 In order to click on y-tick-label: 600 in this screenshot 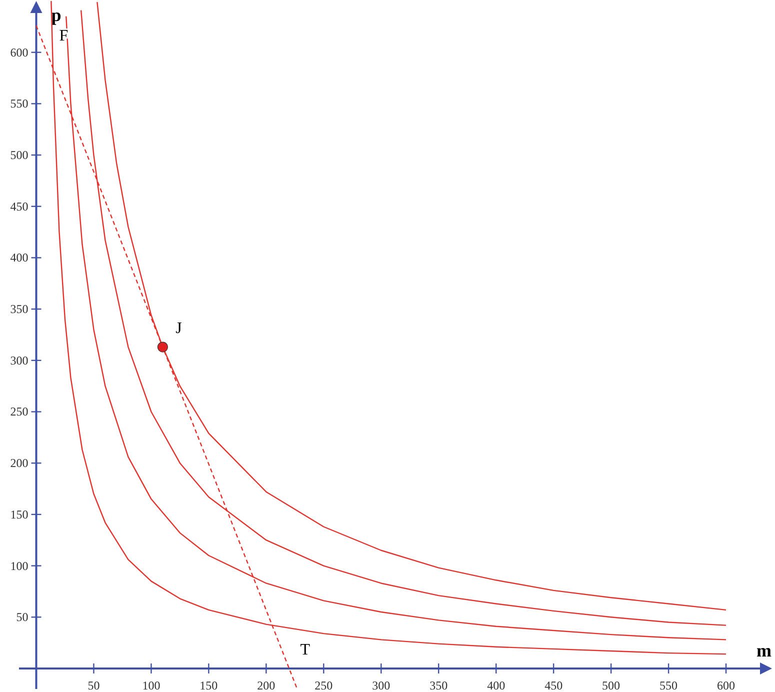, I will do `click(19, 52)`.